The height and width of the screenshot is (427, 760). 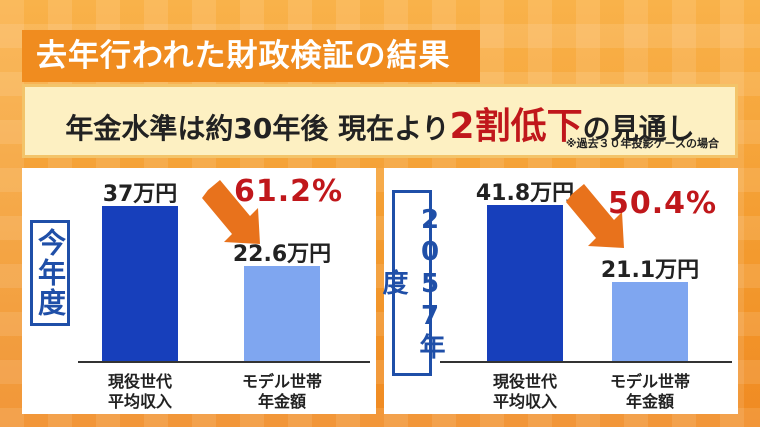 What do you see at coordinates (638, 128) in the screenshot?
I see `banner-text-2: の見通し` at bounding box center [638, 128].